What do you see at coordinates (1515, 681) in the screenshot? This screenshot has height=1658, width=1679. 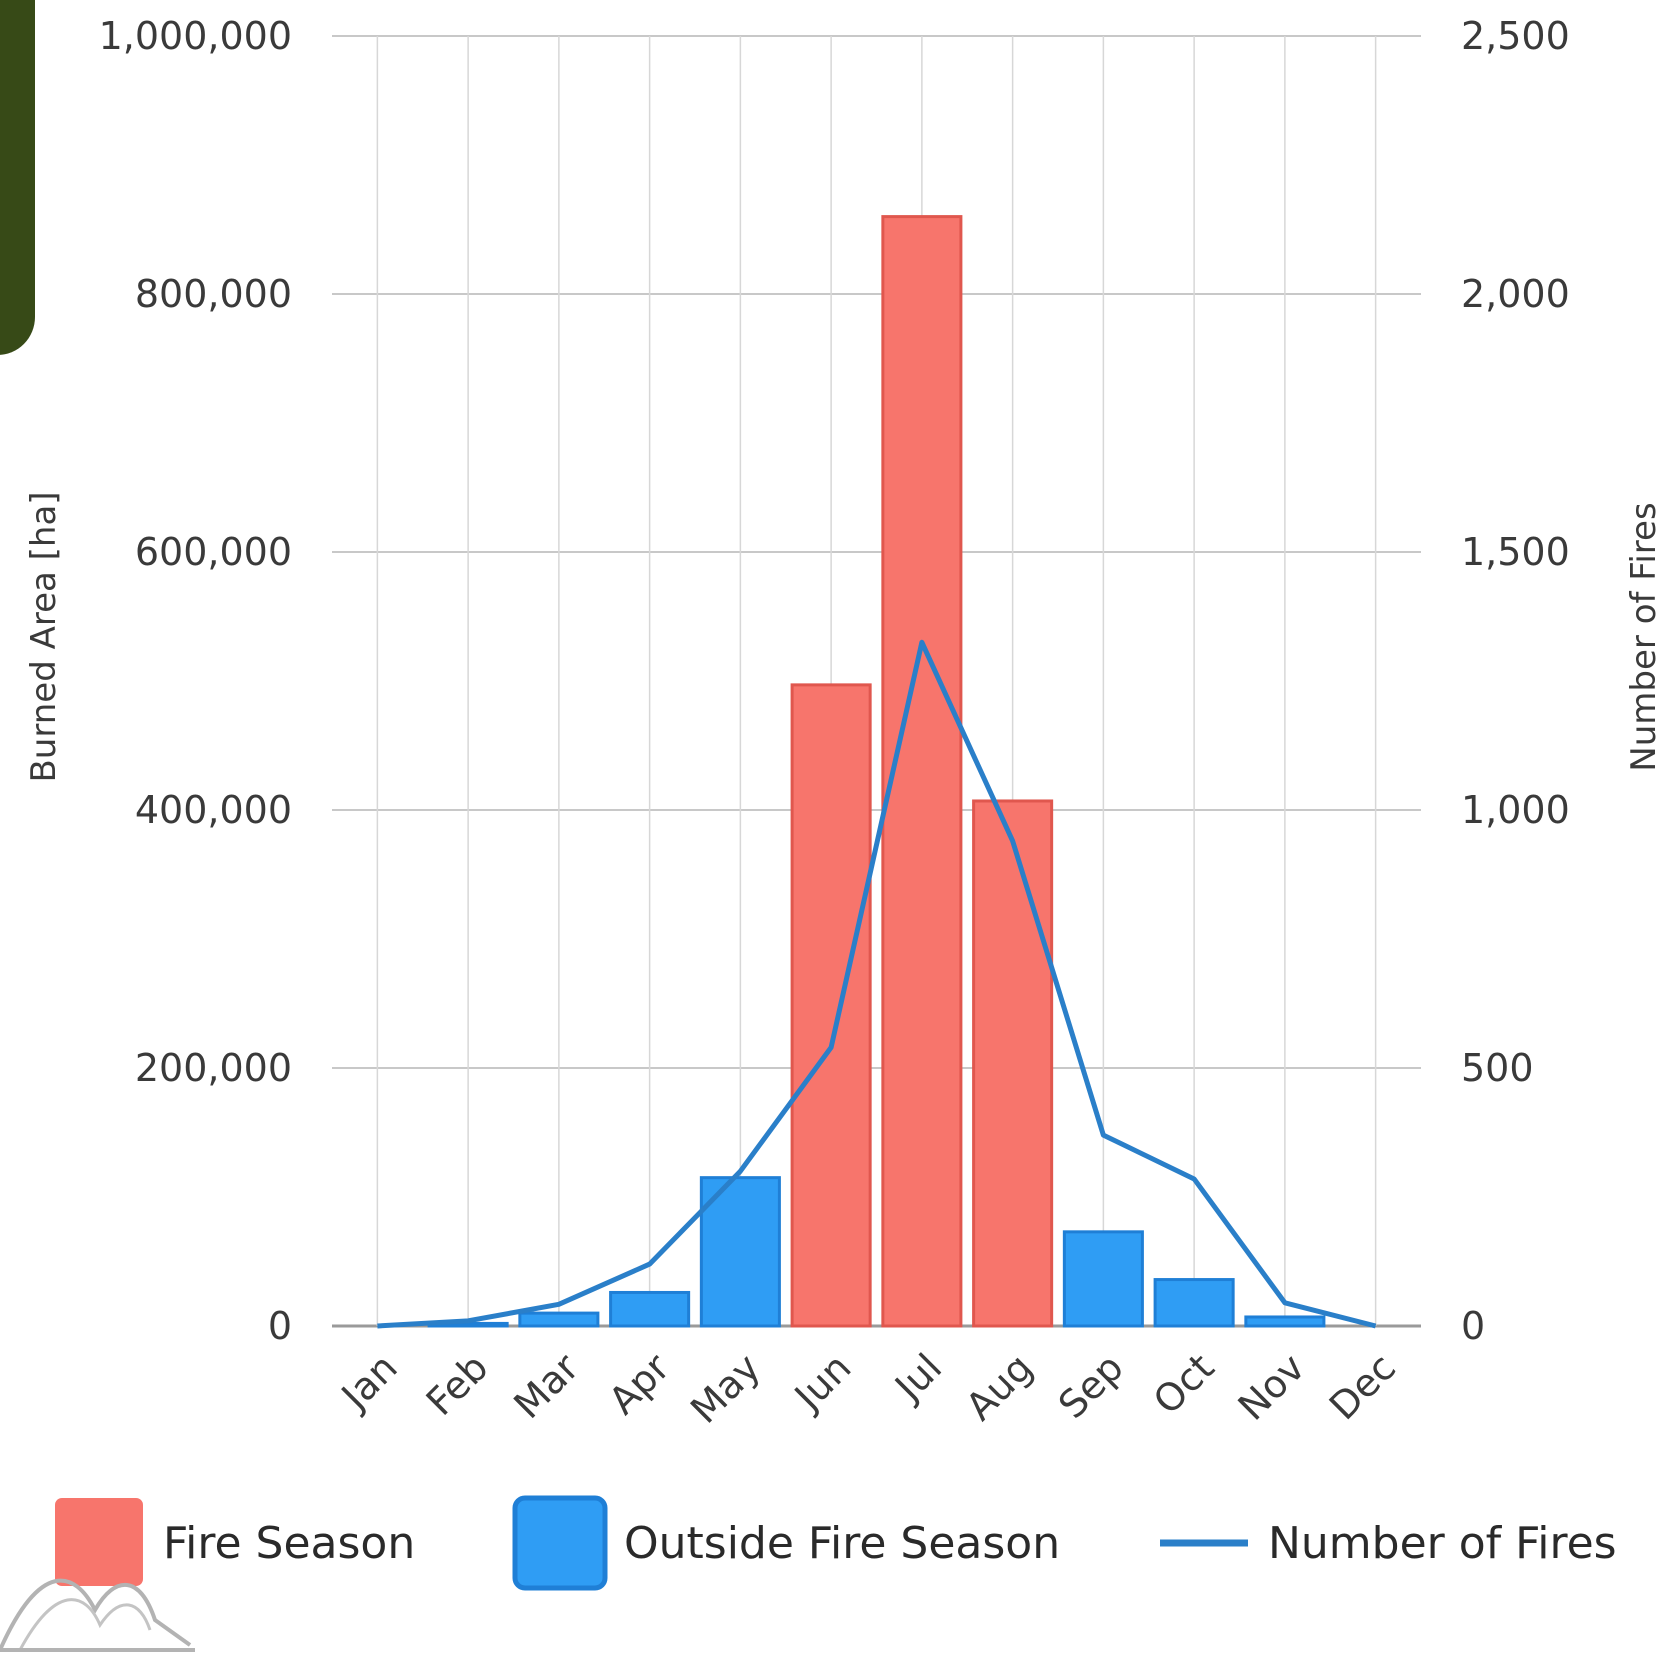 I see `y-axis-right: 0 500 1,000 1,500 2,000 2,500` at bounding box center [1515, 681].